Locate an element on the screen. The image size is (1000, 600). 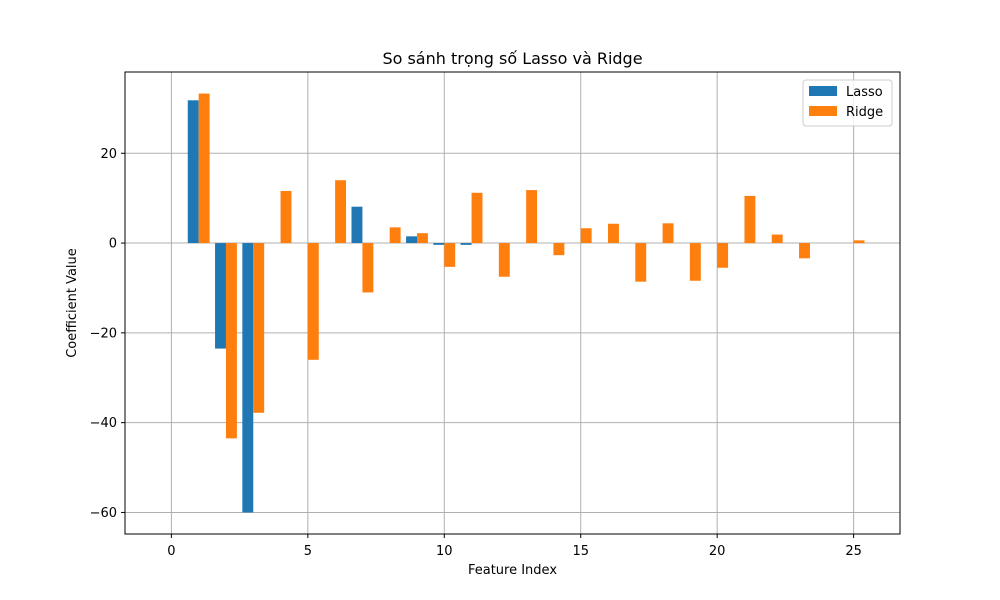
x-axis-title: Feature Index is located at coordinates (512, 570).